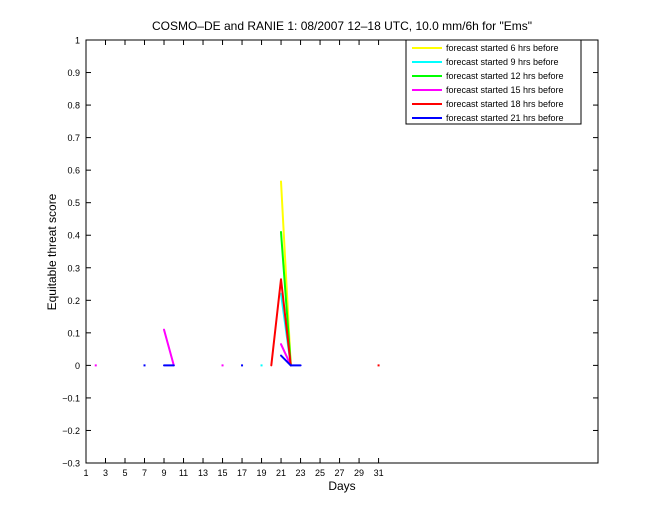  What do you see at coordinates (502, 48) in the screenshot?
I see `legend-label: forecast started 6 hrs before` at bounding box center [502, 48].